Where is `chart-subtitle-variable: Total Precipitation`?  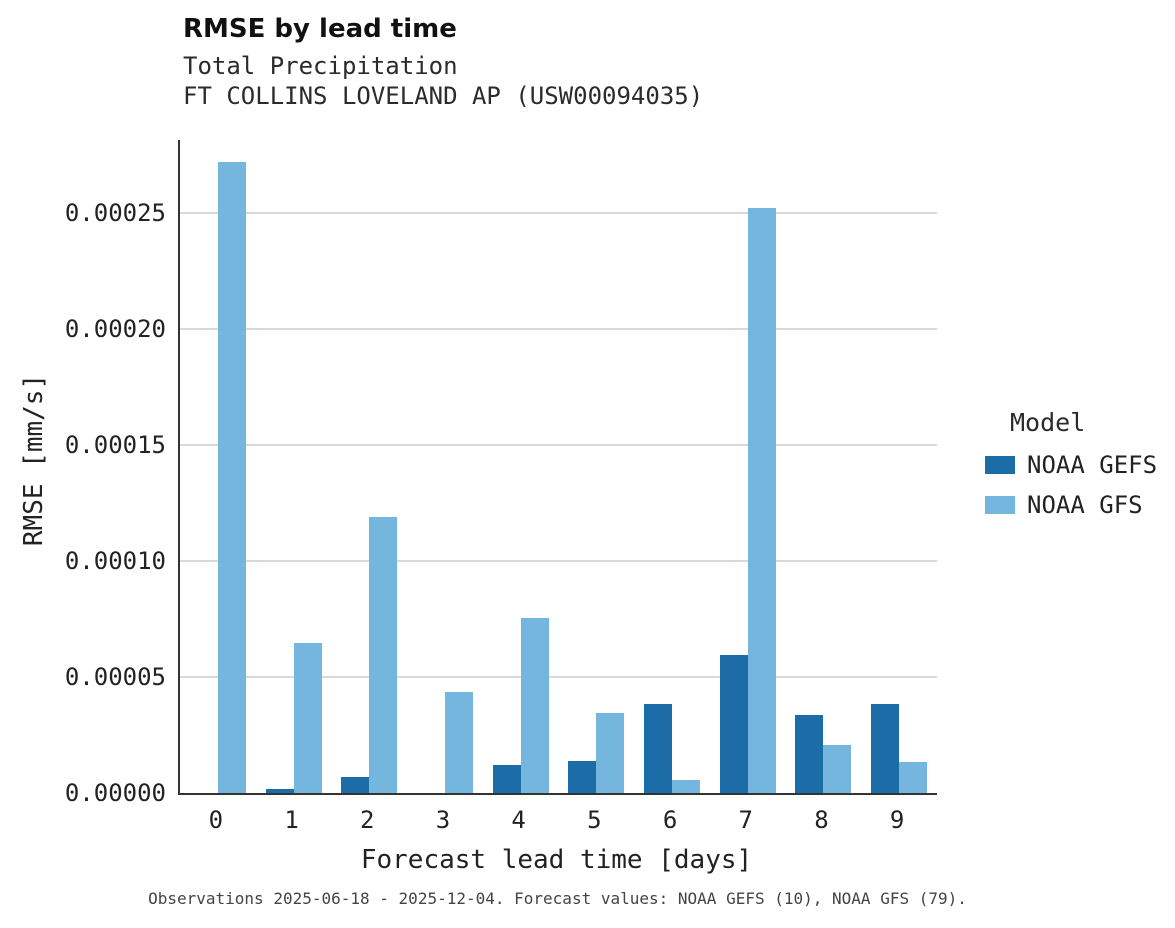 chart-subtitle-variable: Total Precipitation is located at coordinates (320, 66).